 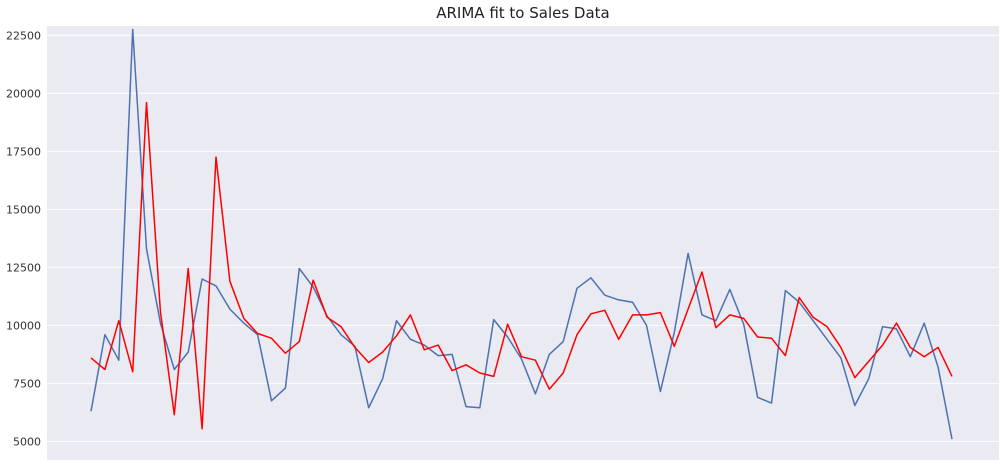 I want to click on y-tick-label: 17500, so click(x=23, y=151).